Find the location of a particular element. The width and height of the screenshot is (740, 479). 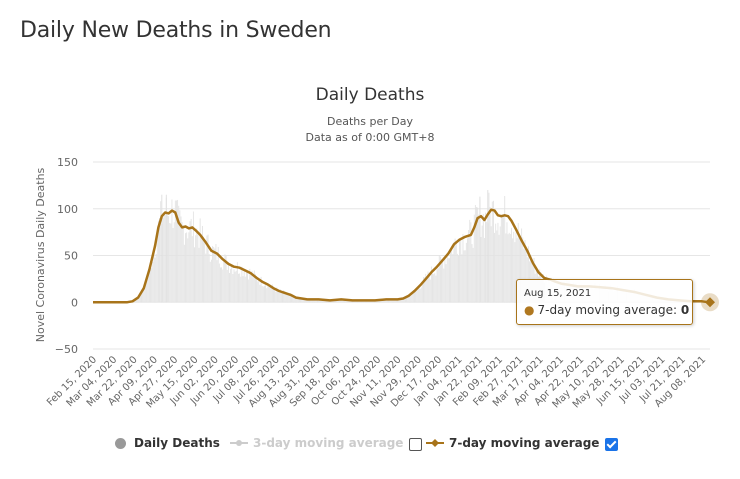

legend-label: 3-day moving average is located at coordinates (328, 443).